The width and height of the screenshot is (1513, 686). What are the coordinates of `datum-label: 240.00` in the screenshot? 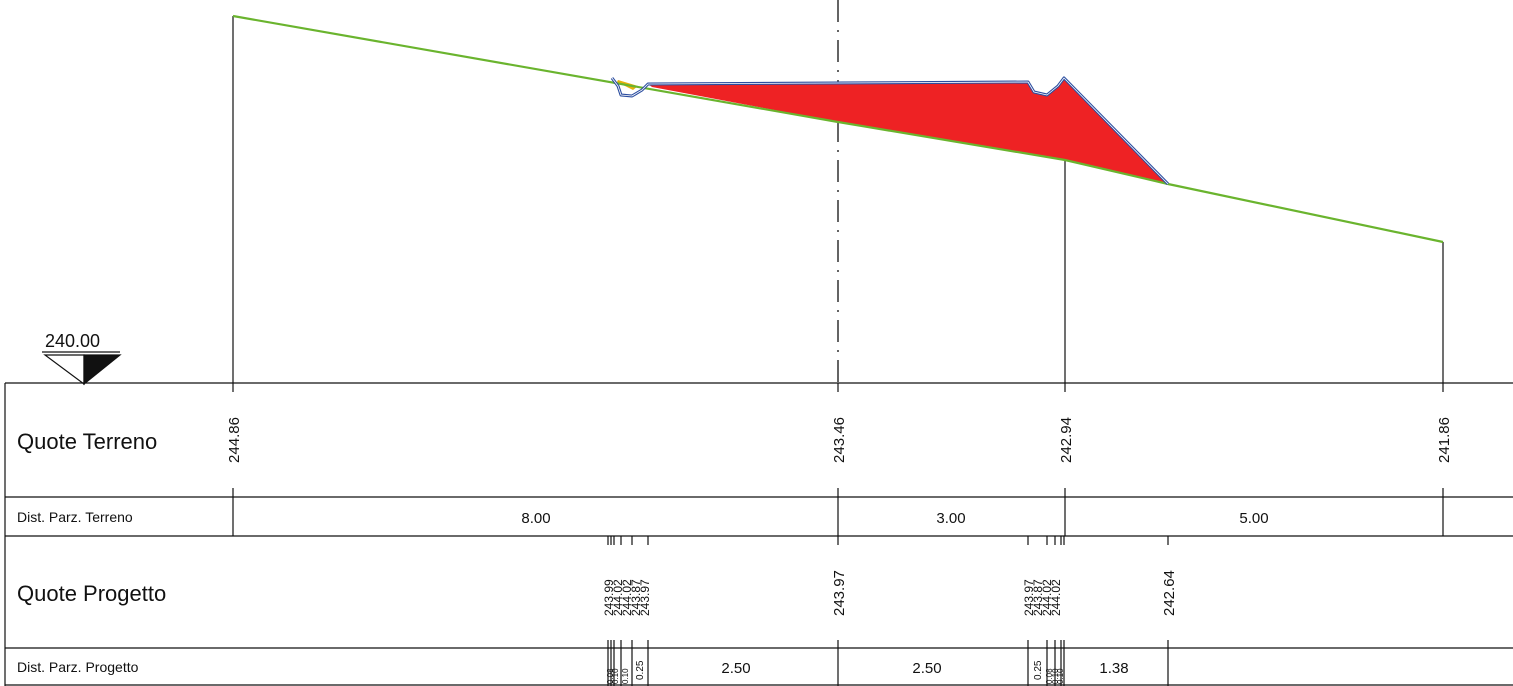 It's located at (72, 341).